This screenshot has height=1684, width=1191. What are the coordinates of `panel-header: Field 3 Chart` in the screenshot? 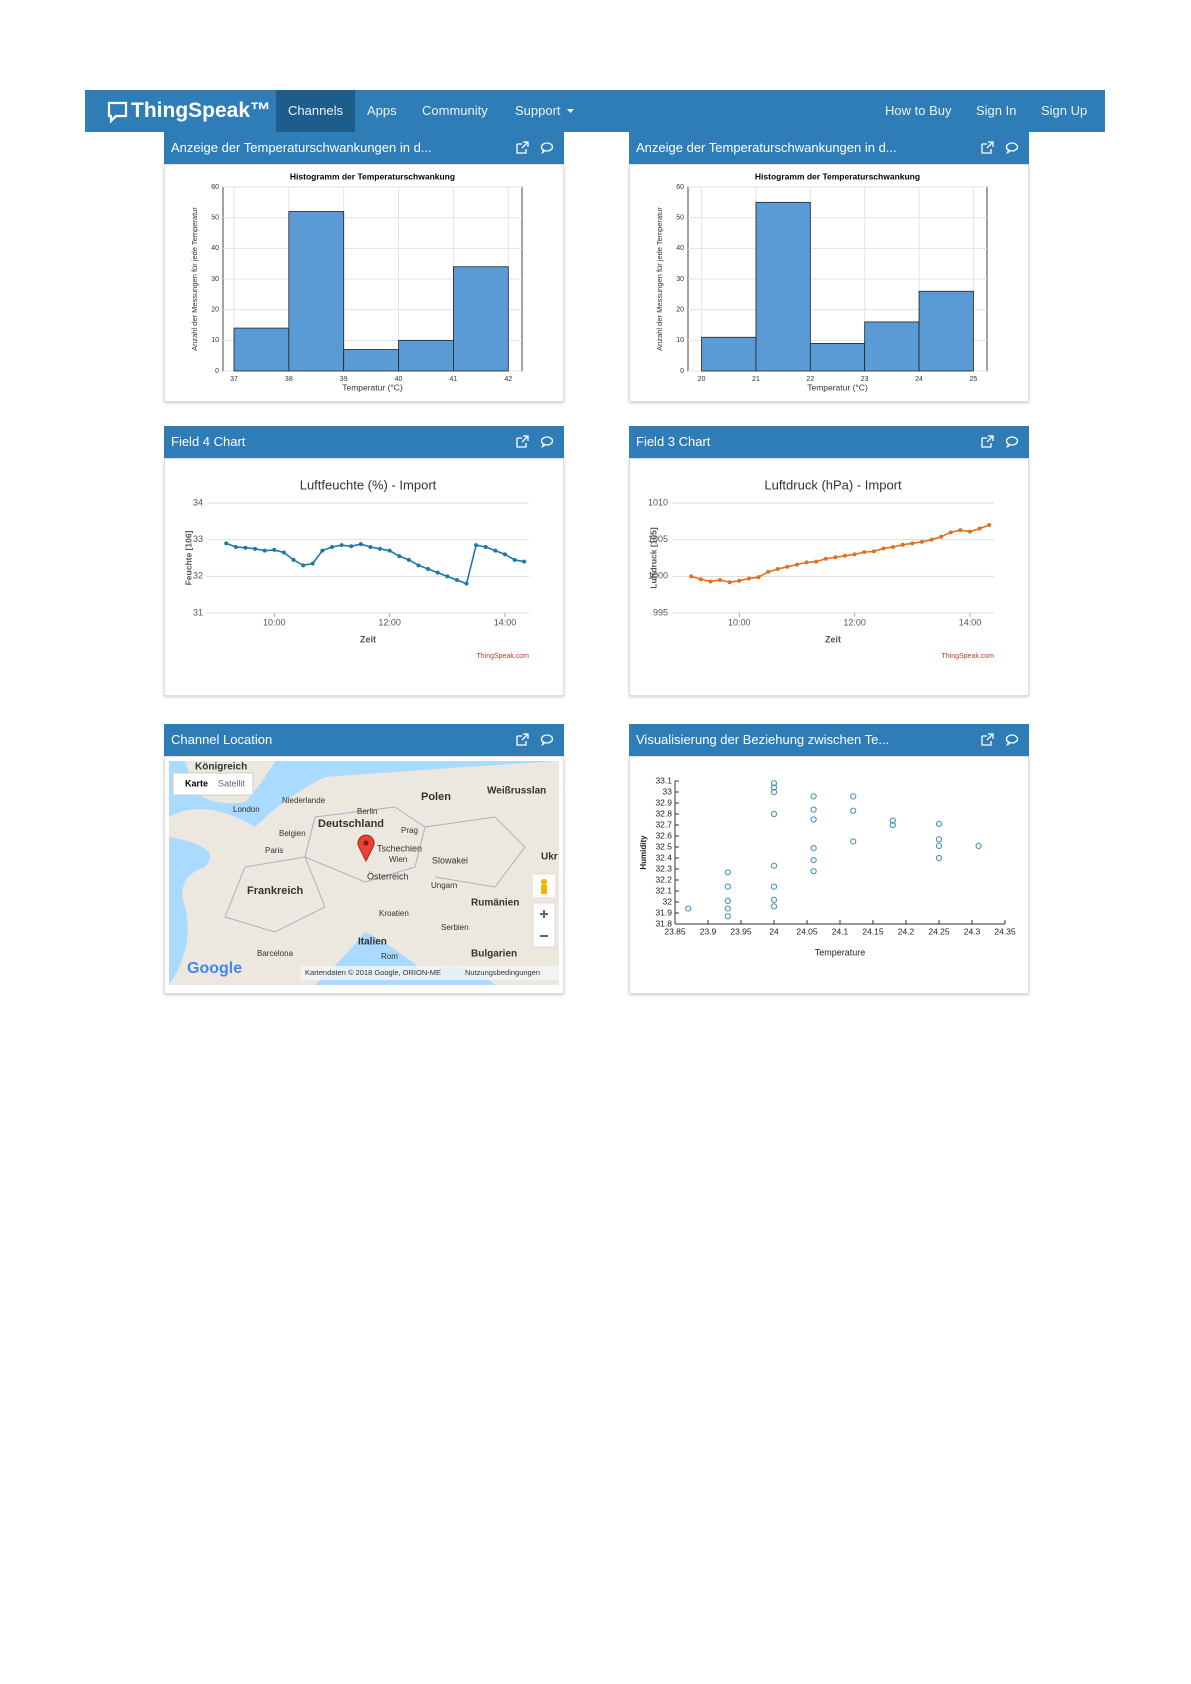 It's located at (829, 442).